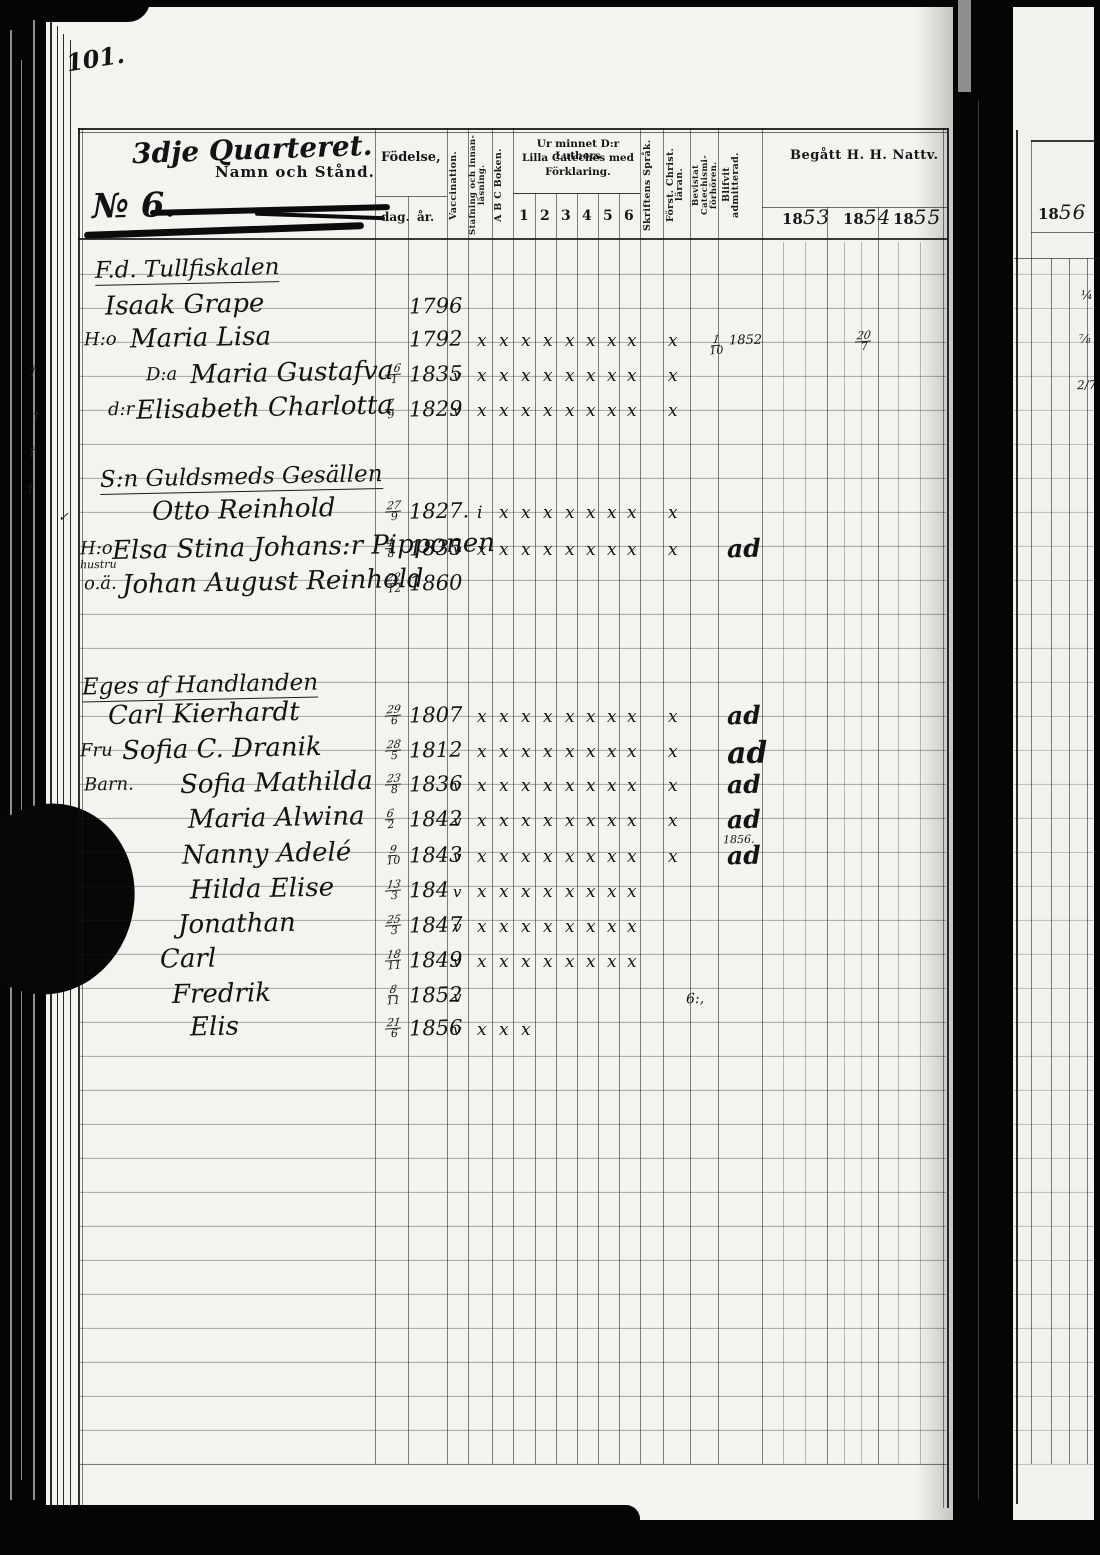 The image size is (1100, 1555). What do you see at coordinates (393, 583) in the screenshot?
I see `birth-day: 22 12` at bounding box center [393, 583].